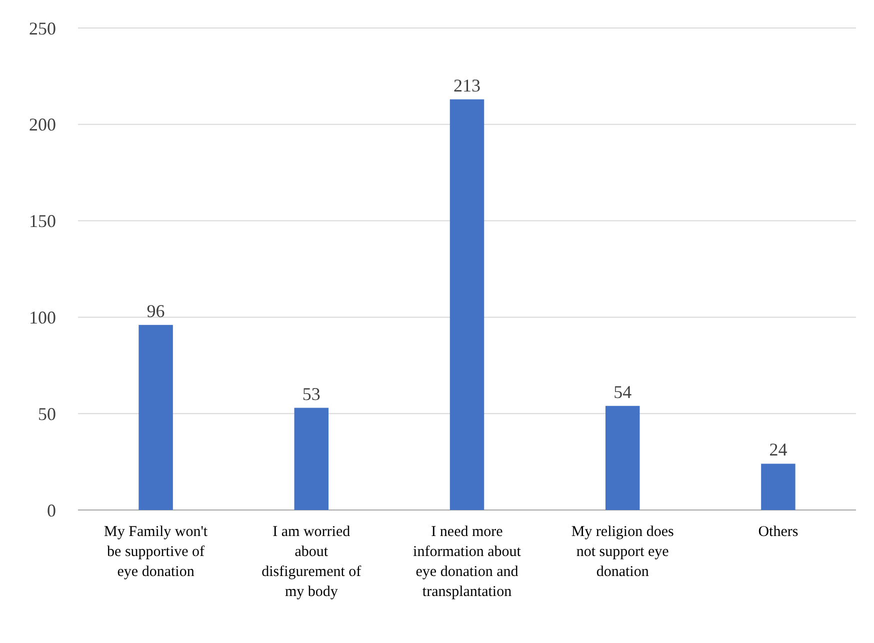 This screenshot has height=643, width=874. What do you see at coordinates (42, 124) in the screenshot?
I see `y-tick-label: 200` at bounding box center [42, 124].